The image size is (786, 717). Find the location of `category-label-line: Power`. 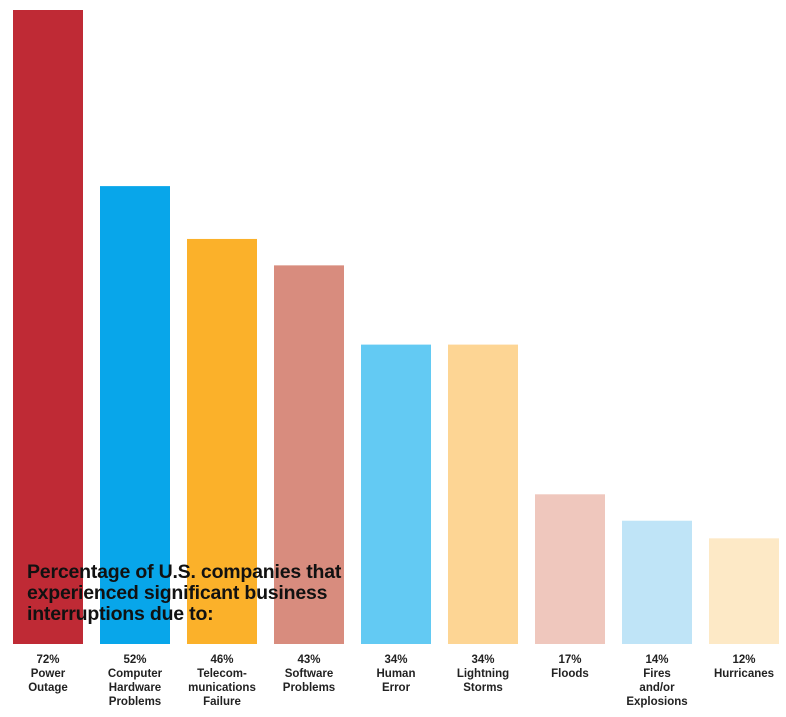

category-label-line: Power is located at coordinates (48, 674).